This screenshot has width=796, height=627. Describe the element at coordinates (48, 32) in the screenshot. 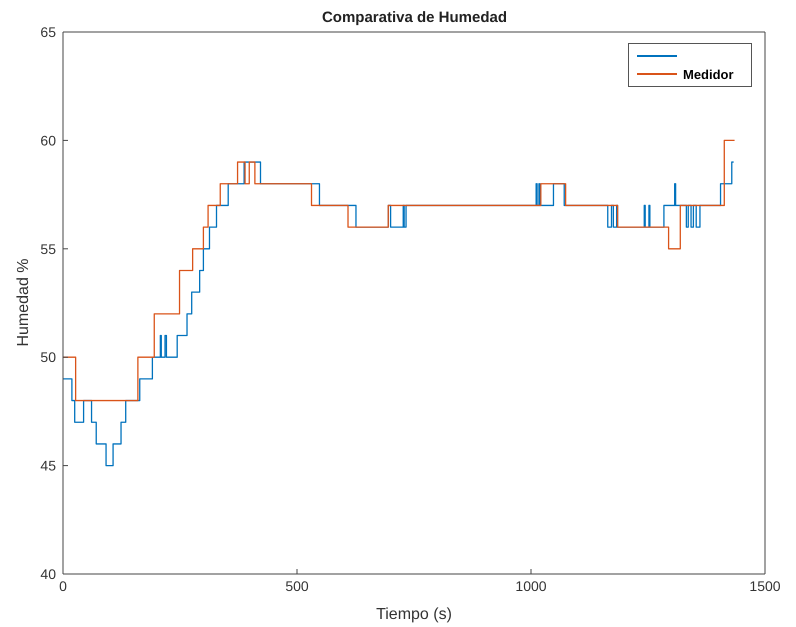

I see `y-tick-label: 65` at that location.